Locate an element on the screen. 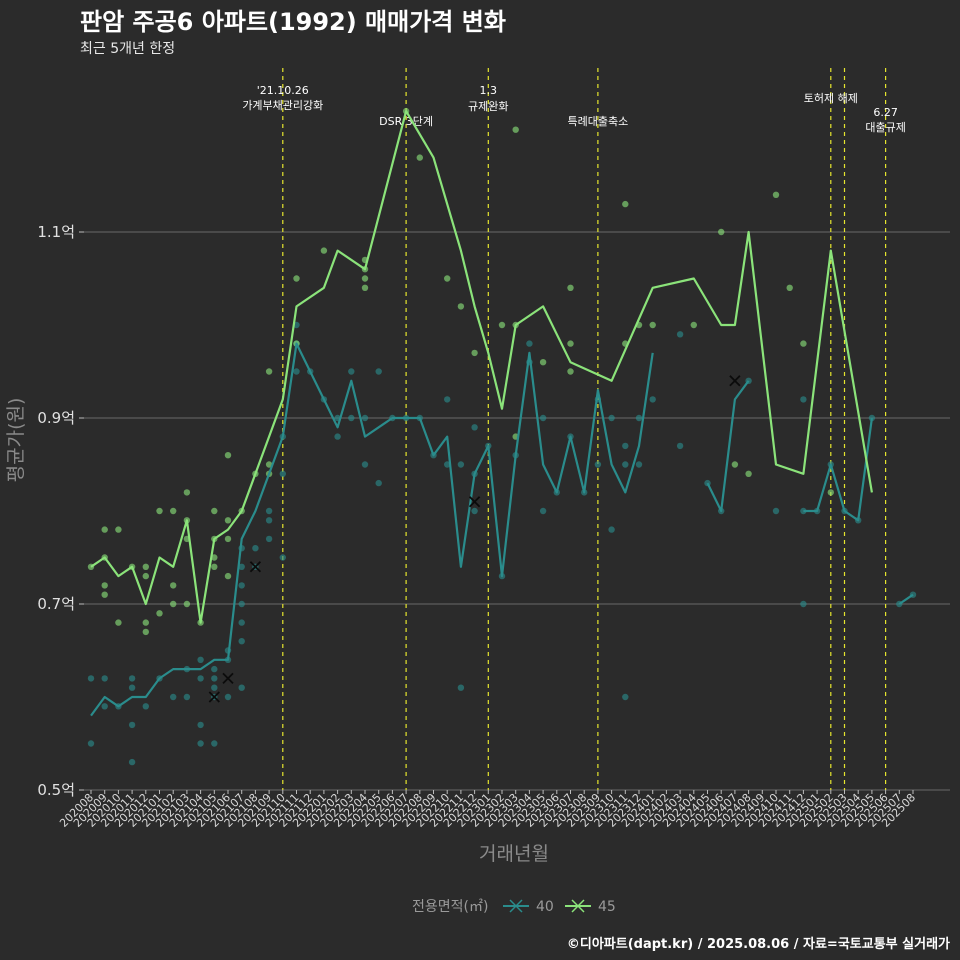  y-tick-label: 1.1억 is located at coordinates (56, 232).